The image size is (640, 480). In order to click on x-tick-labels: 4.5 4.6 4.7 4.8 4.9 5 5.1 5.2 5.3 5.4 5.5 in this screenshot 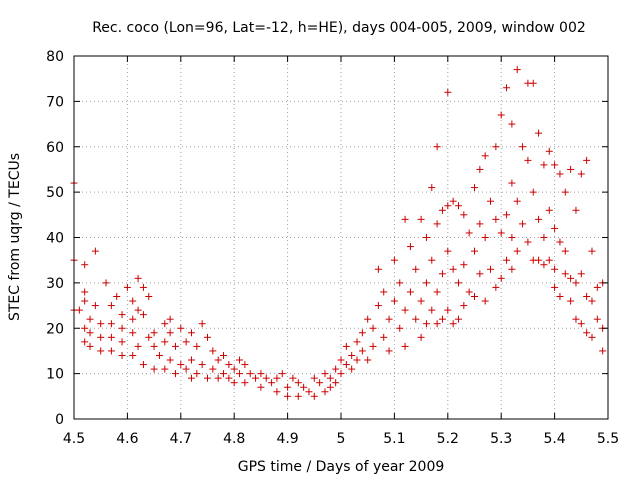, I will do `click(341, 439)`.